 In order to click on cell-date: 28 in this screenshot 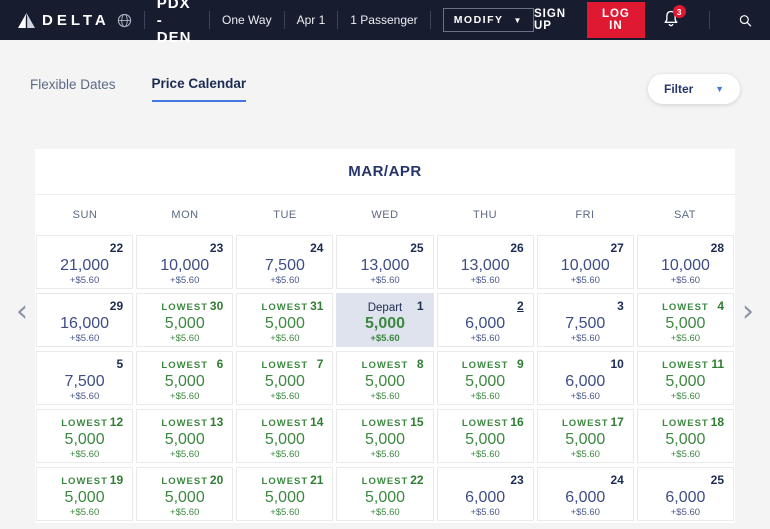, I will do `click(717, 248)`.